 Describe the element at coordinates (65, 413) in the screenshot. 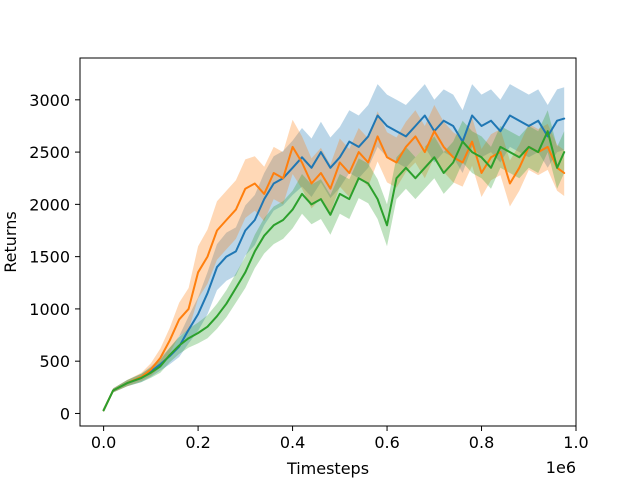

I see `y-tick-label: 0` at that location.